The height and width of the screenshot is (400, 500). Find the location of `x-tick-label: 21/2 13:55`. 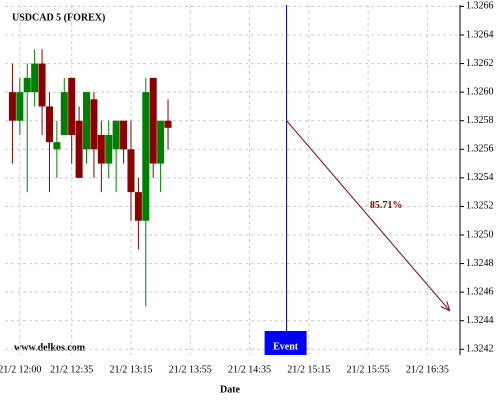

x-tick-label: 21/2 13:55 is located at coordinates (190, 369).